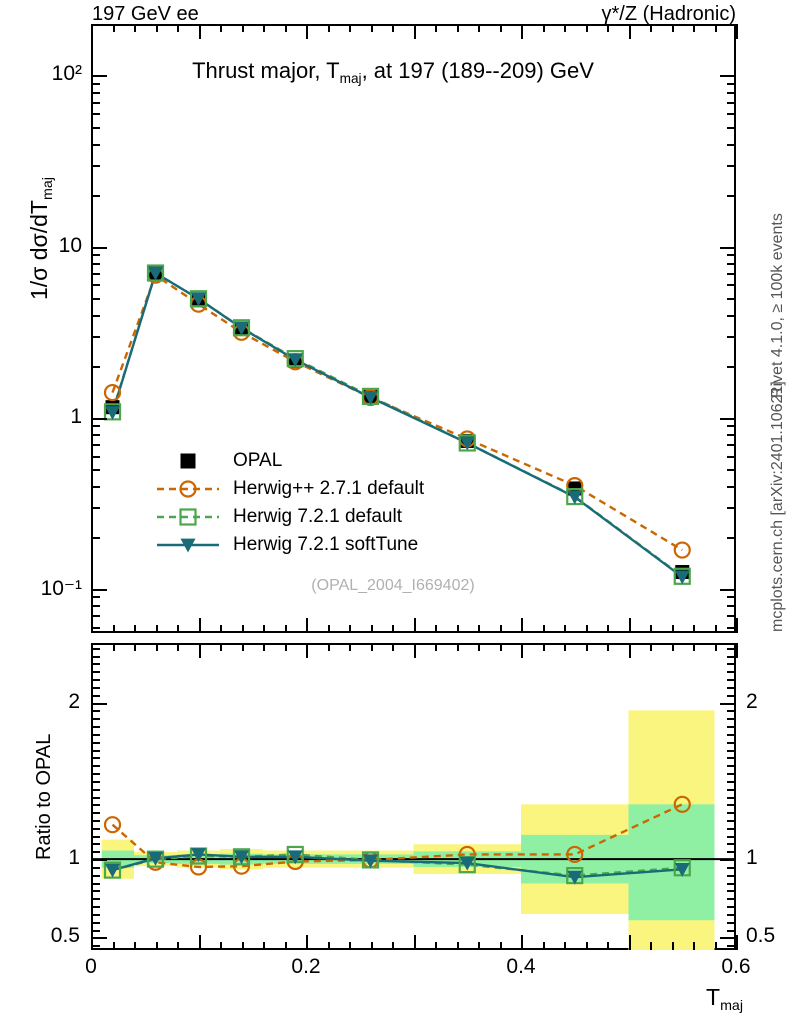  I want to click on y-ticklabel: 10², so click(66, 74).